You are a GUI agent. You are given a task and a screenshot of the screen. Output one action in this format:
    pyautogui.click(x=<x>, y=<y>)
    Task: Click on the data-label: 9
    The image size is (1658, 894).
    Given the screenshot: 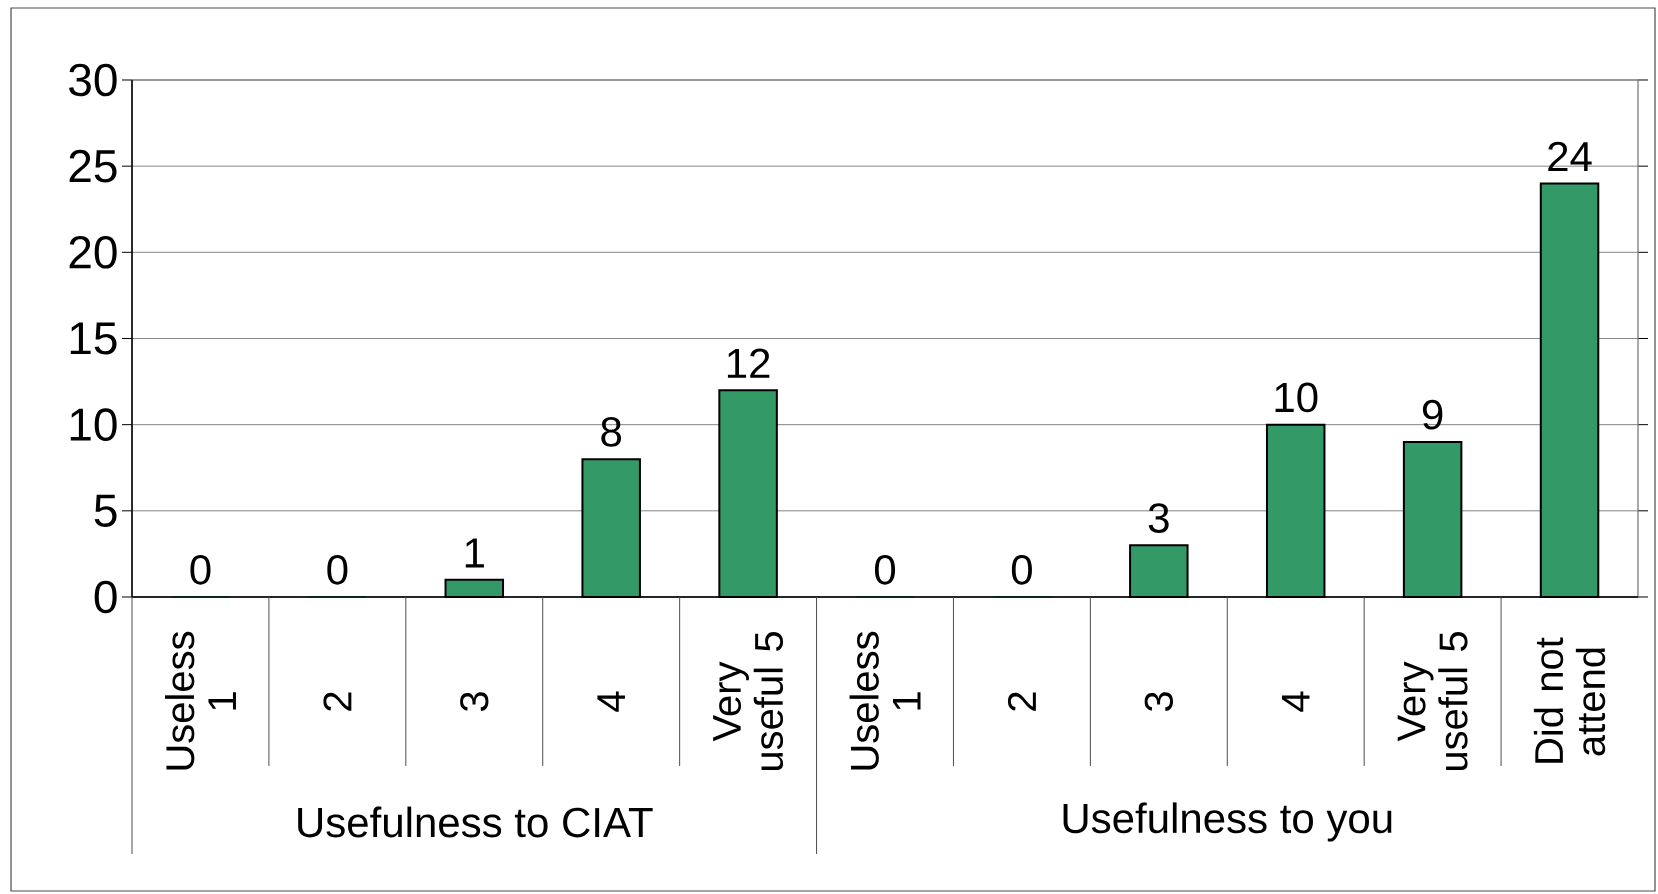 What is the action you would take?
    pyautogui.click(x=1432, y=414)
    